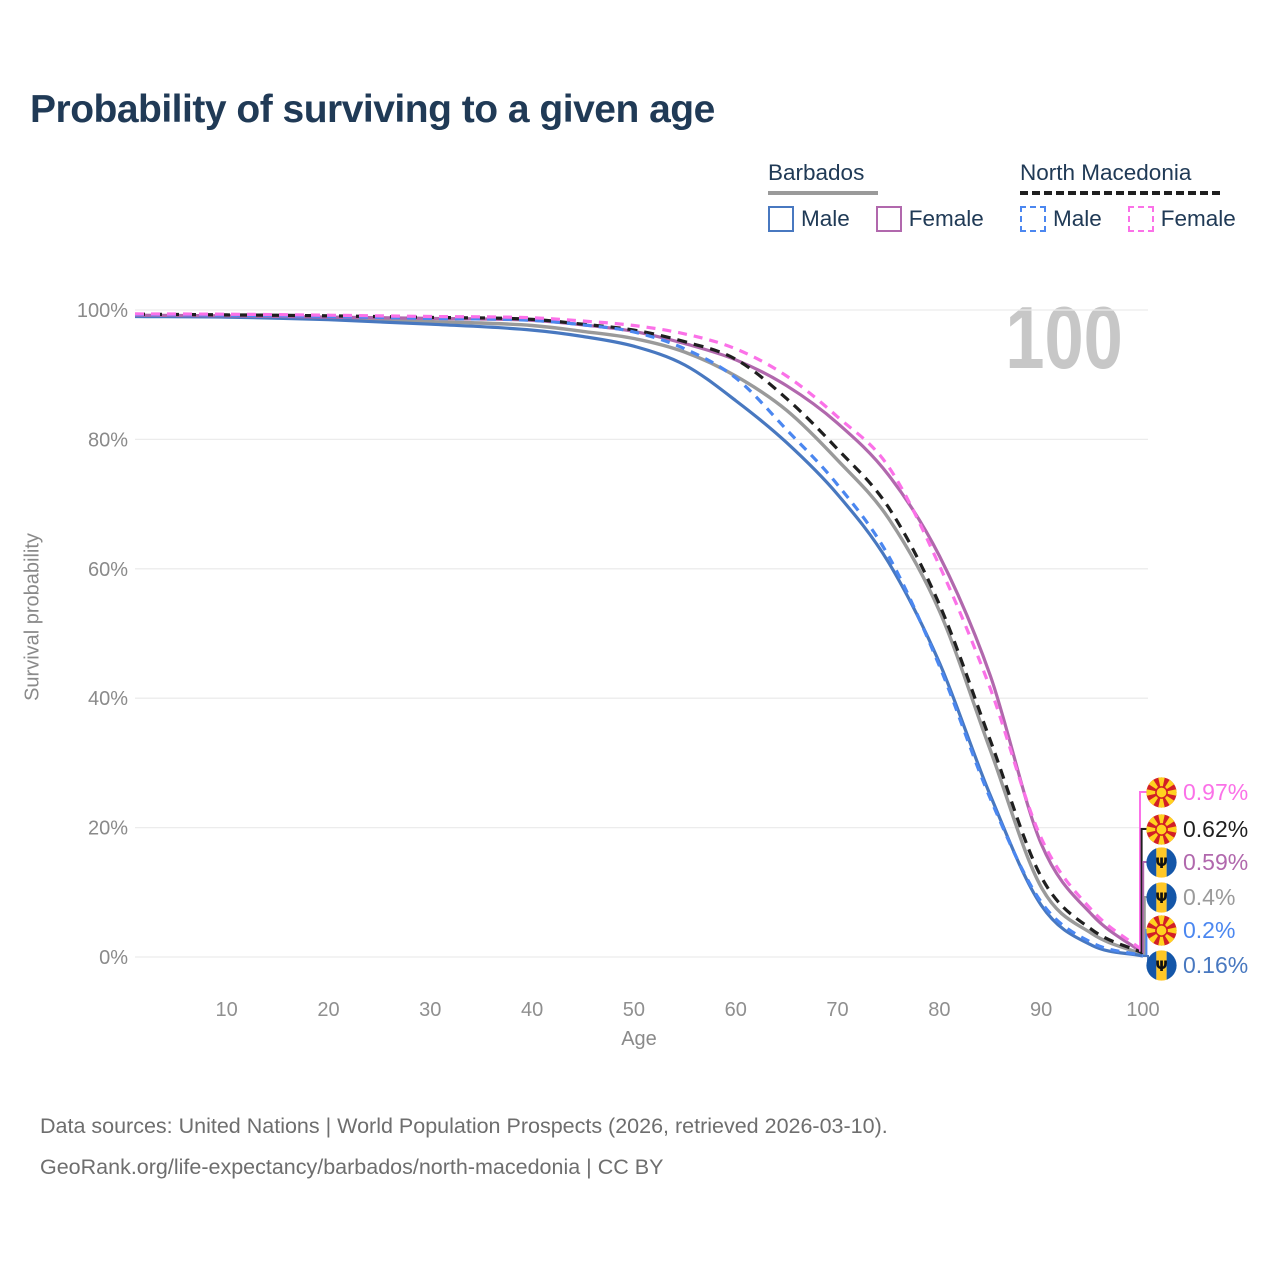  Describe the element at coordinates (1209, 929) in the screenshot. I see `end-label-value: 0.2%` at that location.